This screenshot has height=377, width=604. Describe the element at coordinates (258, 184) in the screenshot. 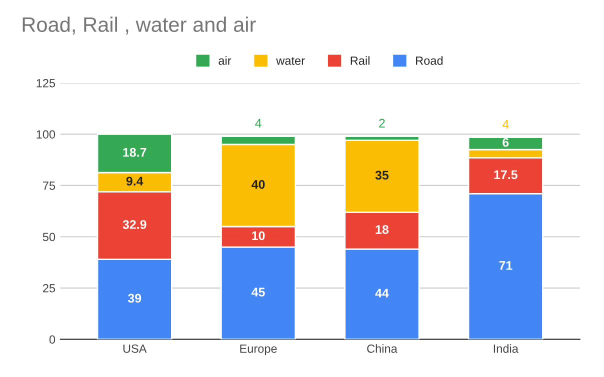

I see `data-label: 40` at that location.